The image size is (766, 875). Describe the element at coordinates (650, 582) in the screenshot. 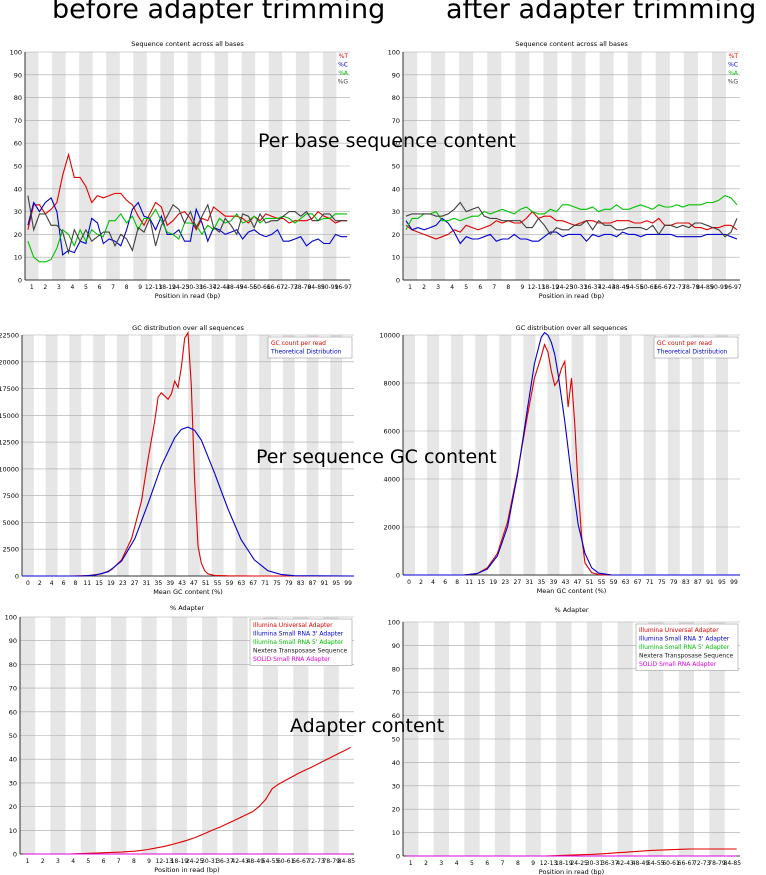

I see `x-tick-label: 71` at that location.